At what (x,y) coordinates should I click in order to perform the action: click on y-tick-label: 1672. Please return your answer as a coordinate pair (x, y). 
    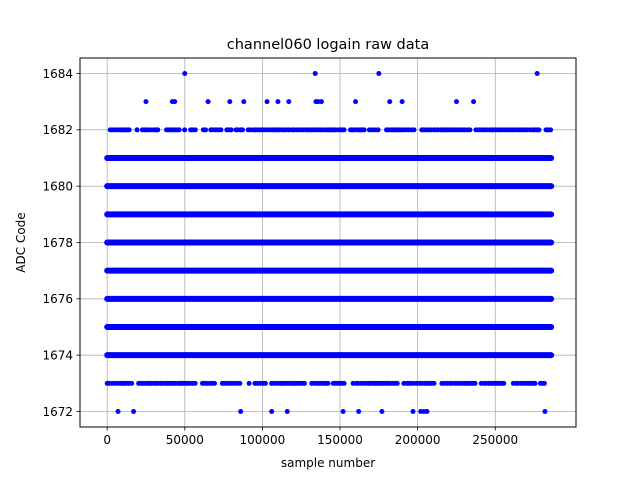
    Looking at the image, I should click on (57, 412).